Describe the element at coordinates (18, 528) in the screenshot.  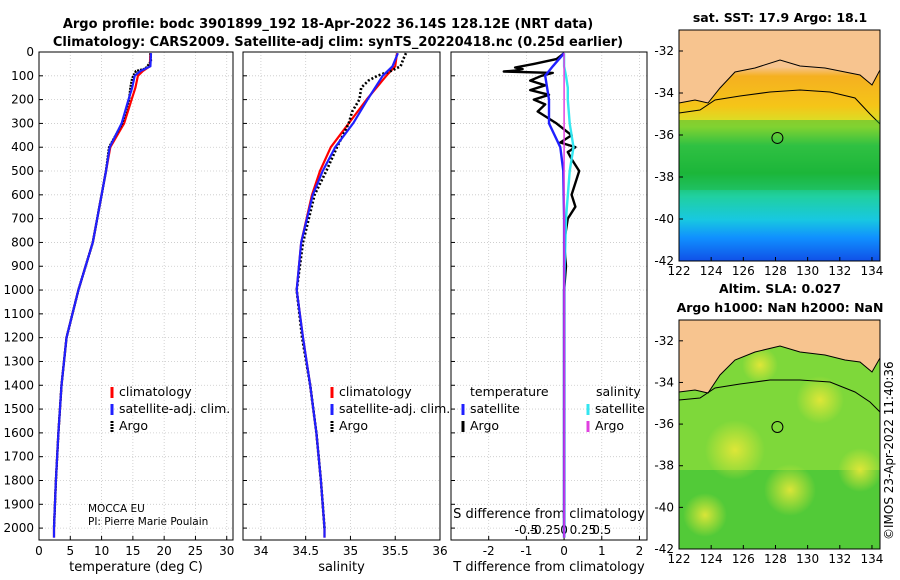
I see `y-tick-label: 2000` at that location.